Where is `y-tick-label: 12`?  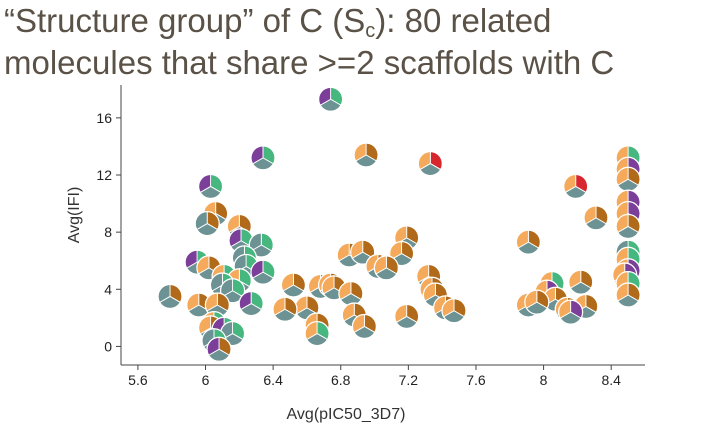 y-tick-label: 12 is located at coordinates (104, 175).